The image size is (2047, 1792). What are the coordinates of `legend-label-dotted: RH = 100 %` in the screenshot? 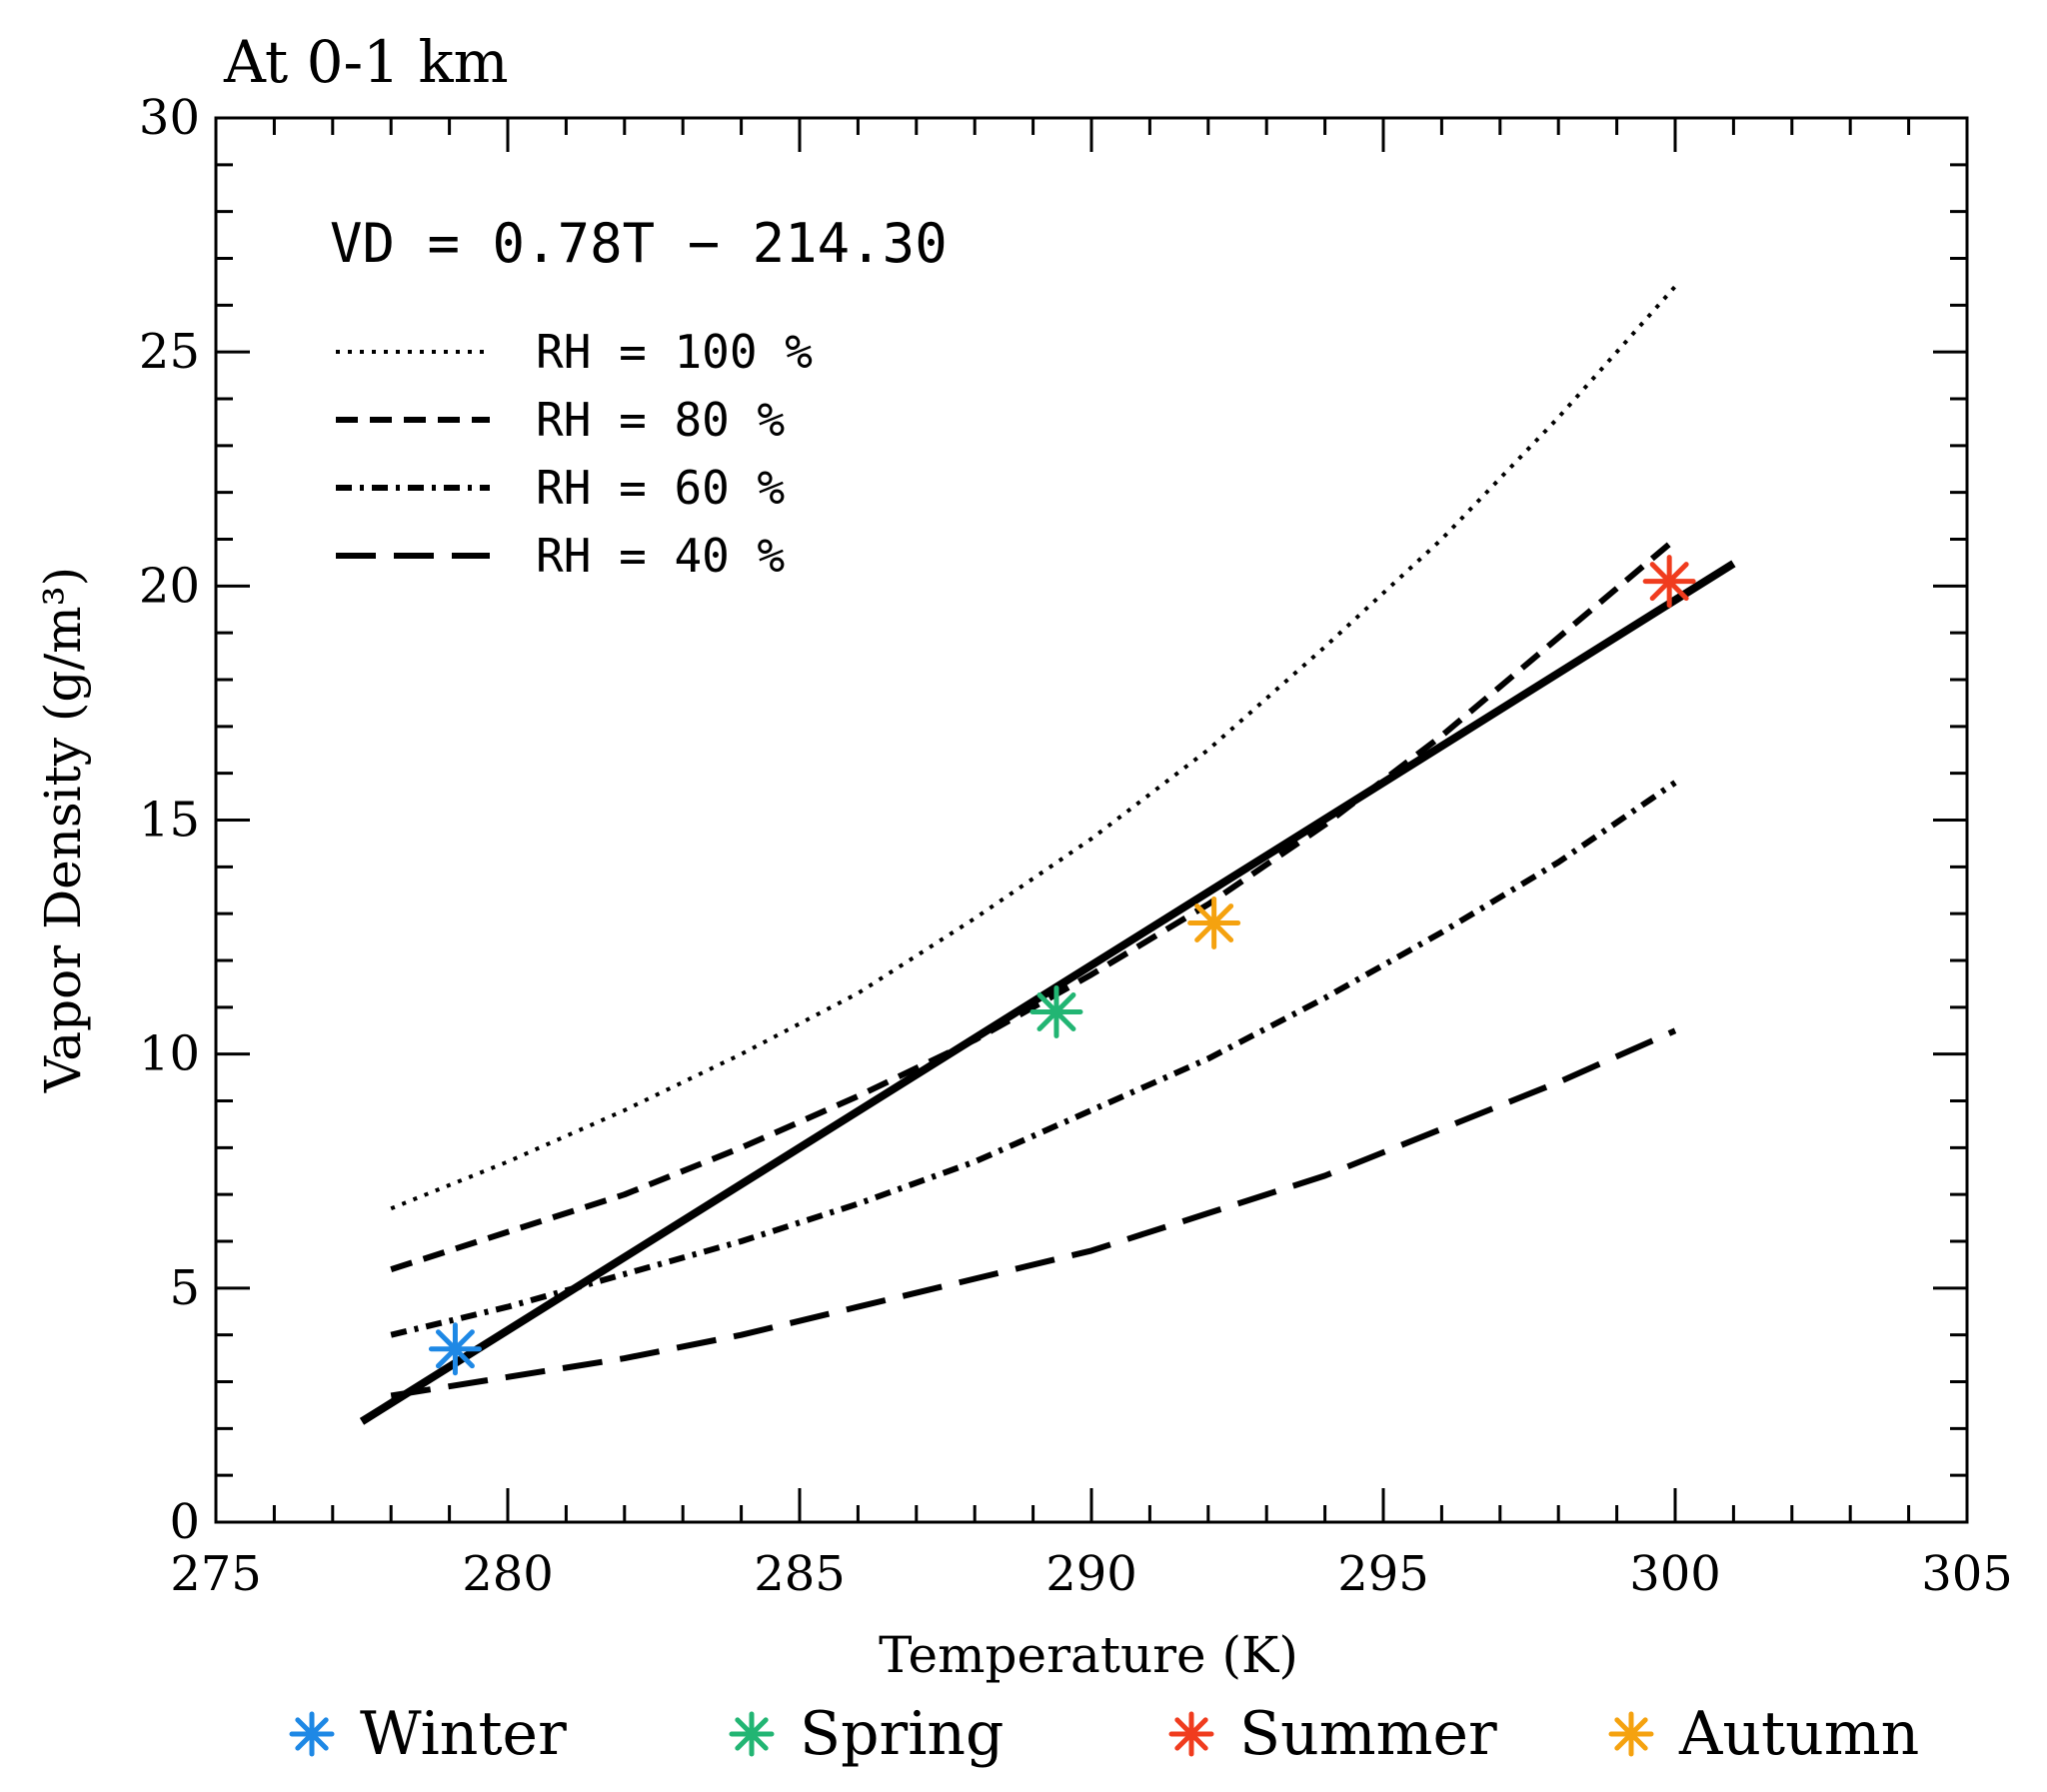 It's located at (674, 352).